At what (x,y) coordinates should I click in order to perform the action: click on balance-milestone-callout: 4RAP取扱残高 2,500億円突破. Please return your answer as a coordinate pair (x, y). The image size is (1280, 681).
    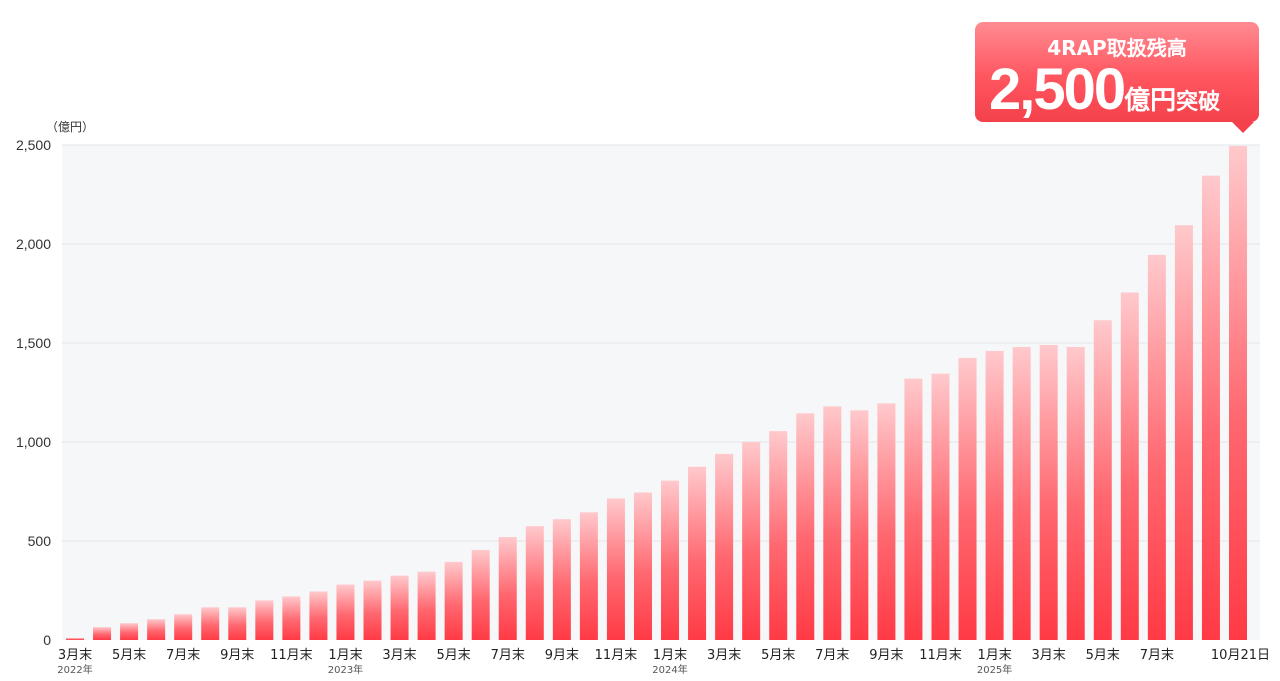
    Looking at the image, I should click on (1117, 77).